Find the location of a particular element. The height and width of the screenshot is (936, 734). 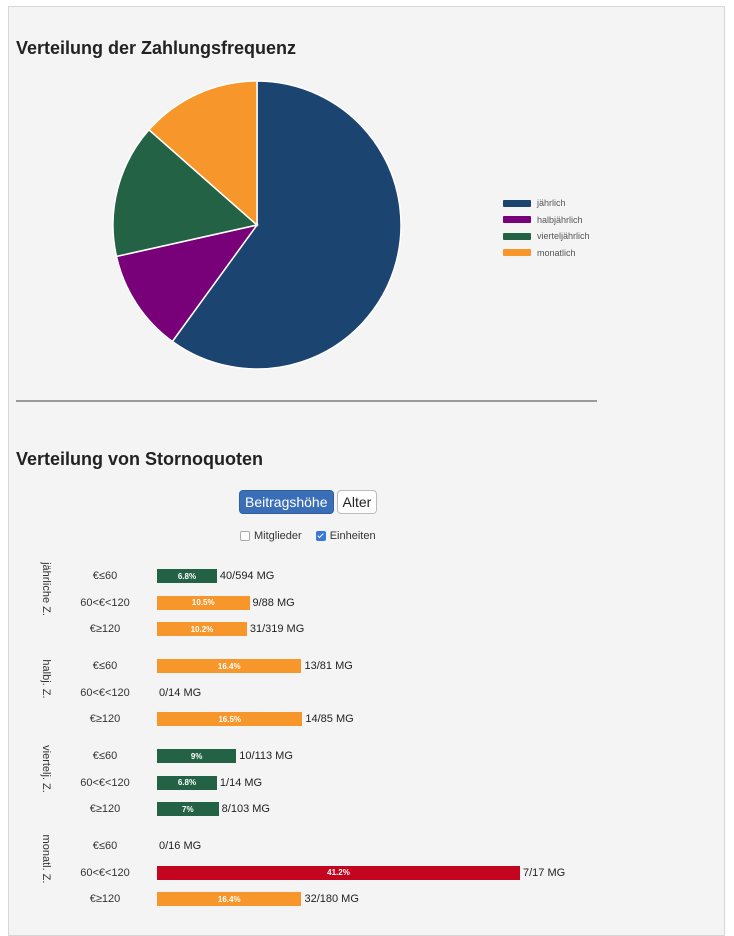

mitglieder-label: Mitglieder is located at coordinates (278, 536).